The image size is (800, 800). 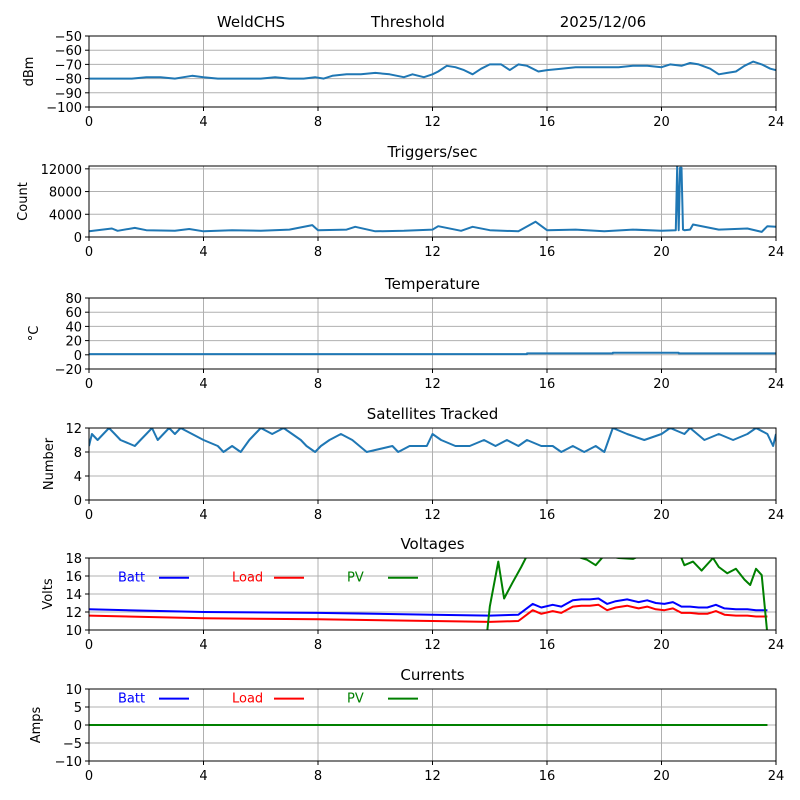 I want to click on series-line-temperature, so click(x=432, y=353).